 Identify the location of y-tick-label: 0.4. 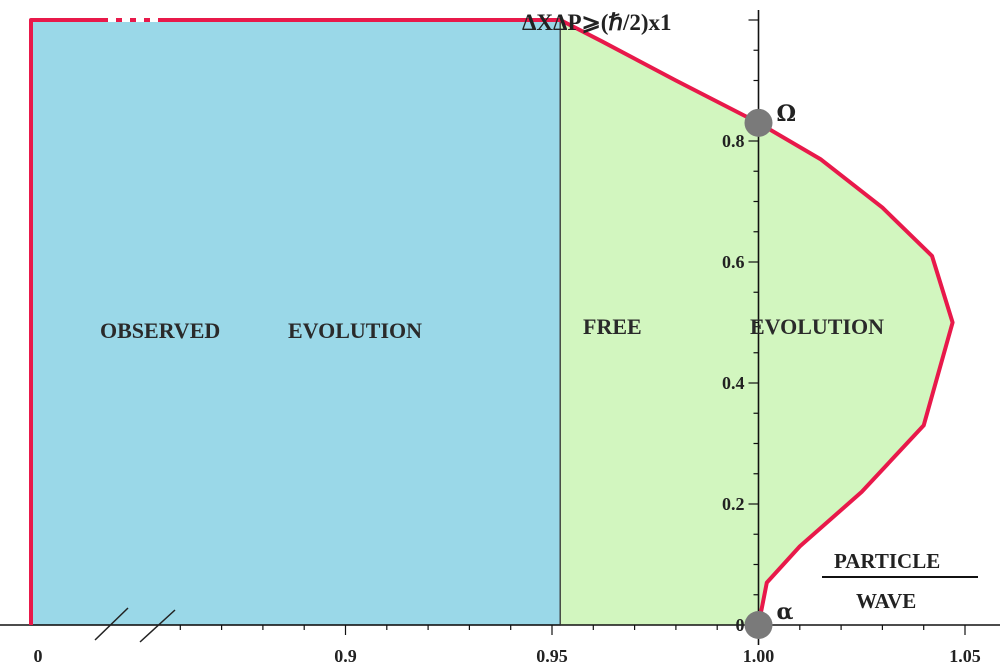
(733, 383).